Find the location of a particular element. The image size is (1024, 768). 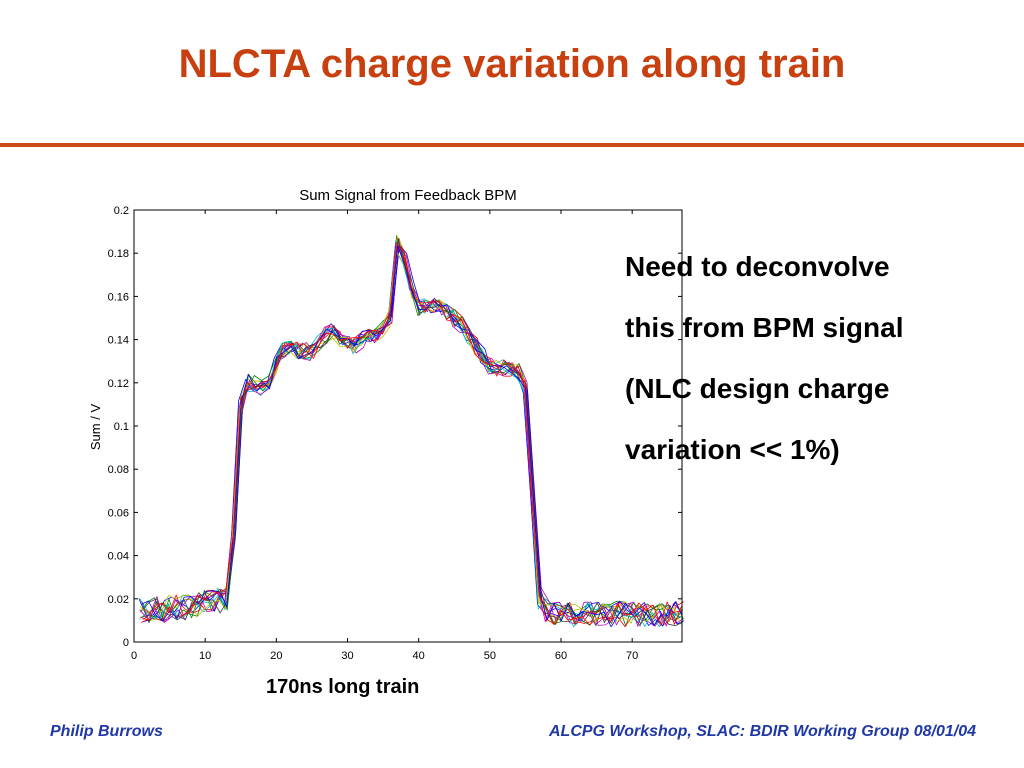

slide-title: NLCTA charge variation along train is located at coordinates (512, 64).